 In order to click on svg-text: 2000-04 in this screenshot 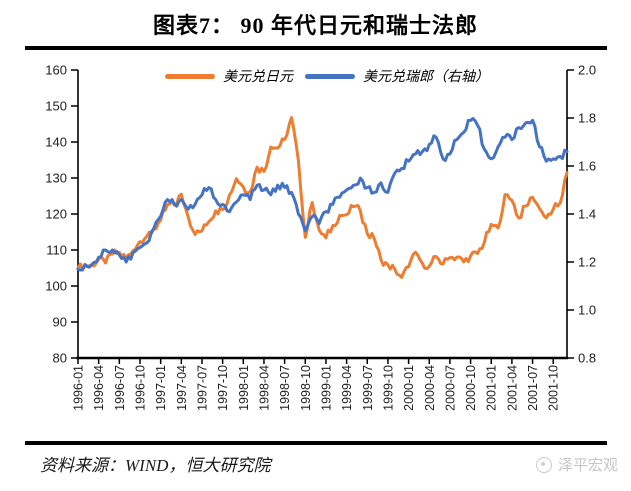, I will do `click(430, 388)`.